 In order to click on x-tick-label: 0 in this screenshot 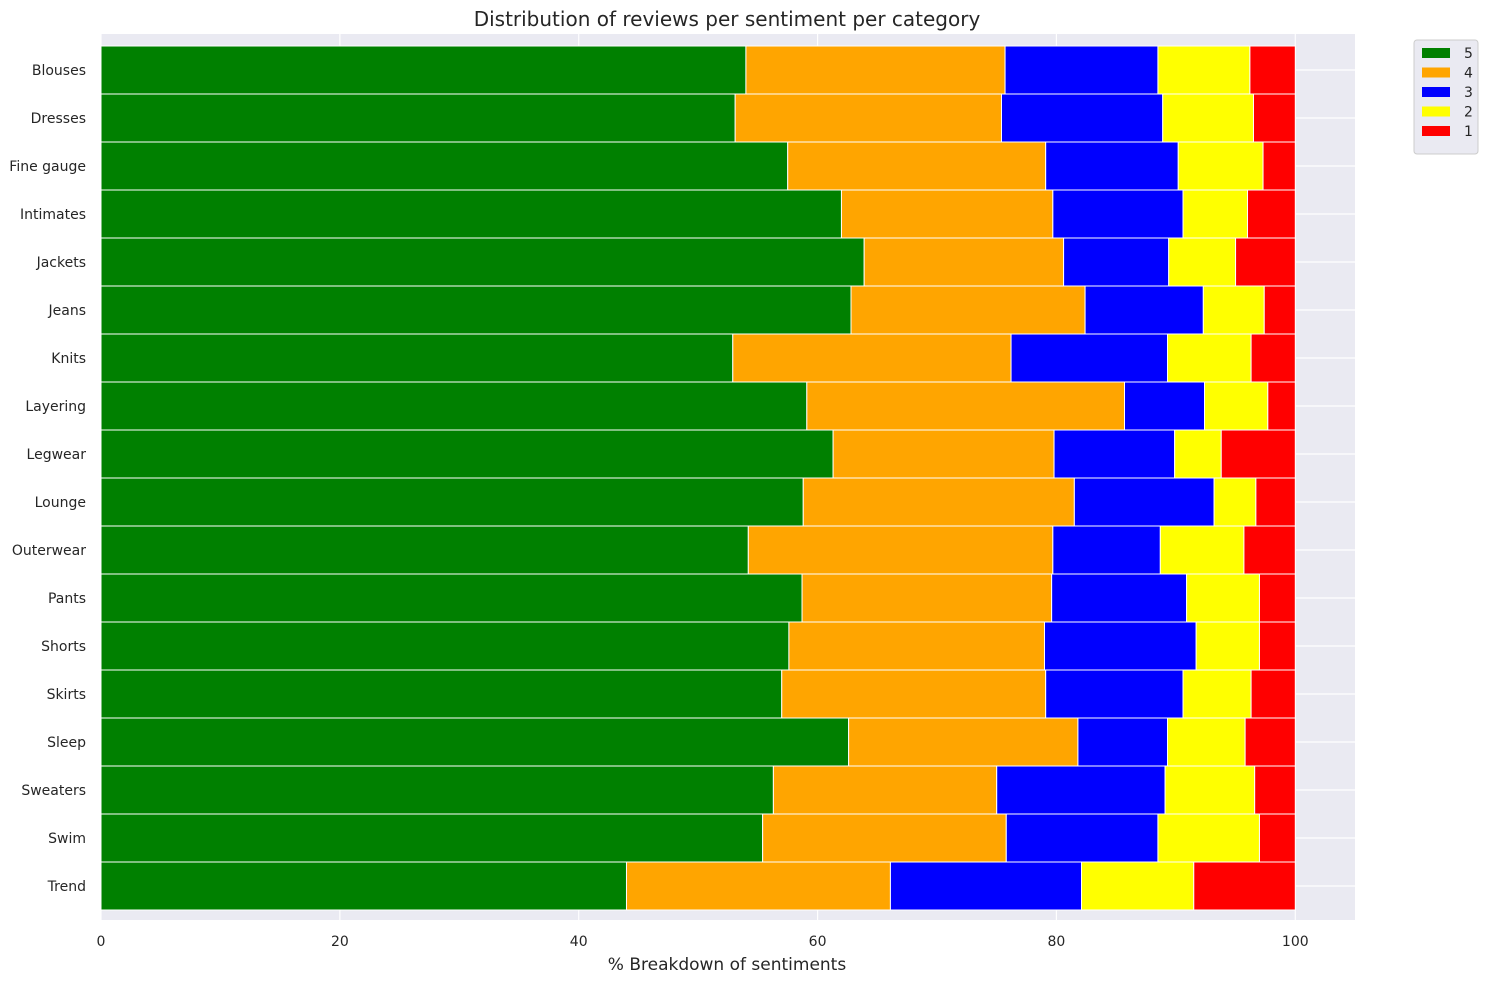, I will do `click(101, 942)`.